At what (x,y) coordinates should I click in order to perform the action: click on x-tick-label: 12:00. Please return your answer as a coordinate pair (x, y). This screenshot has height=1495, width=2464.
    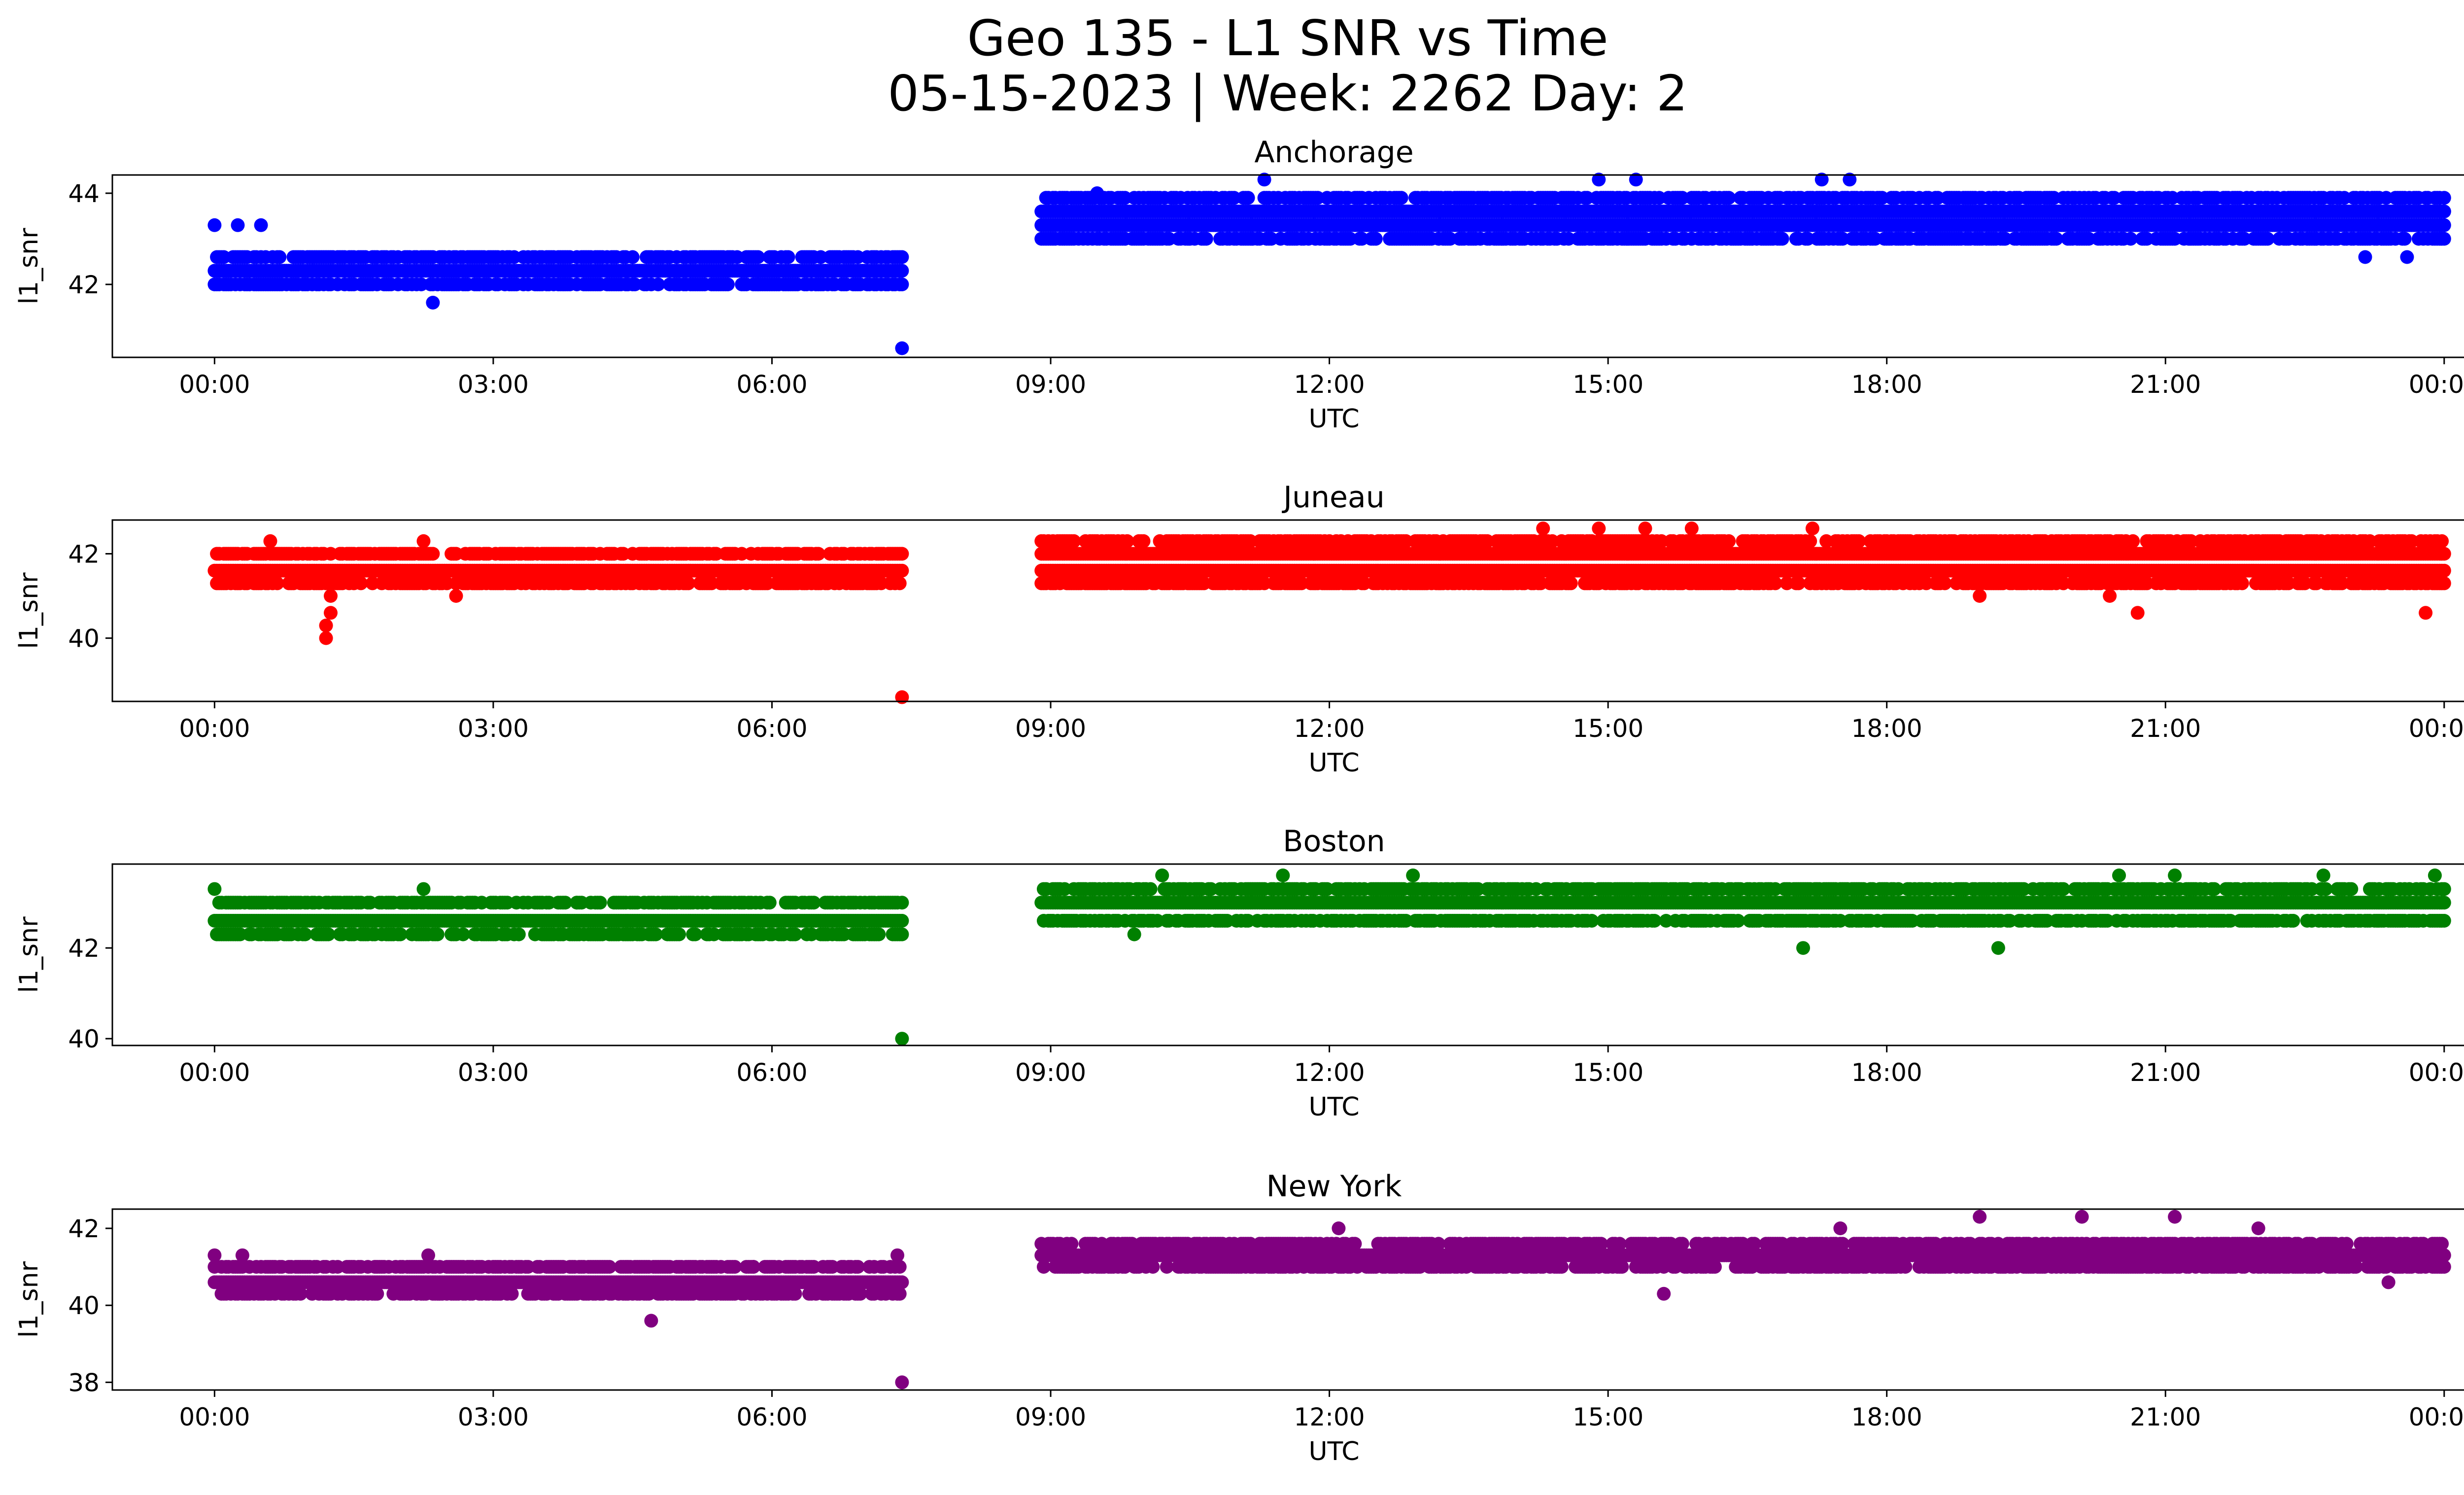
    Looking at the image, I should click on (1329, 384).